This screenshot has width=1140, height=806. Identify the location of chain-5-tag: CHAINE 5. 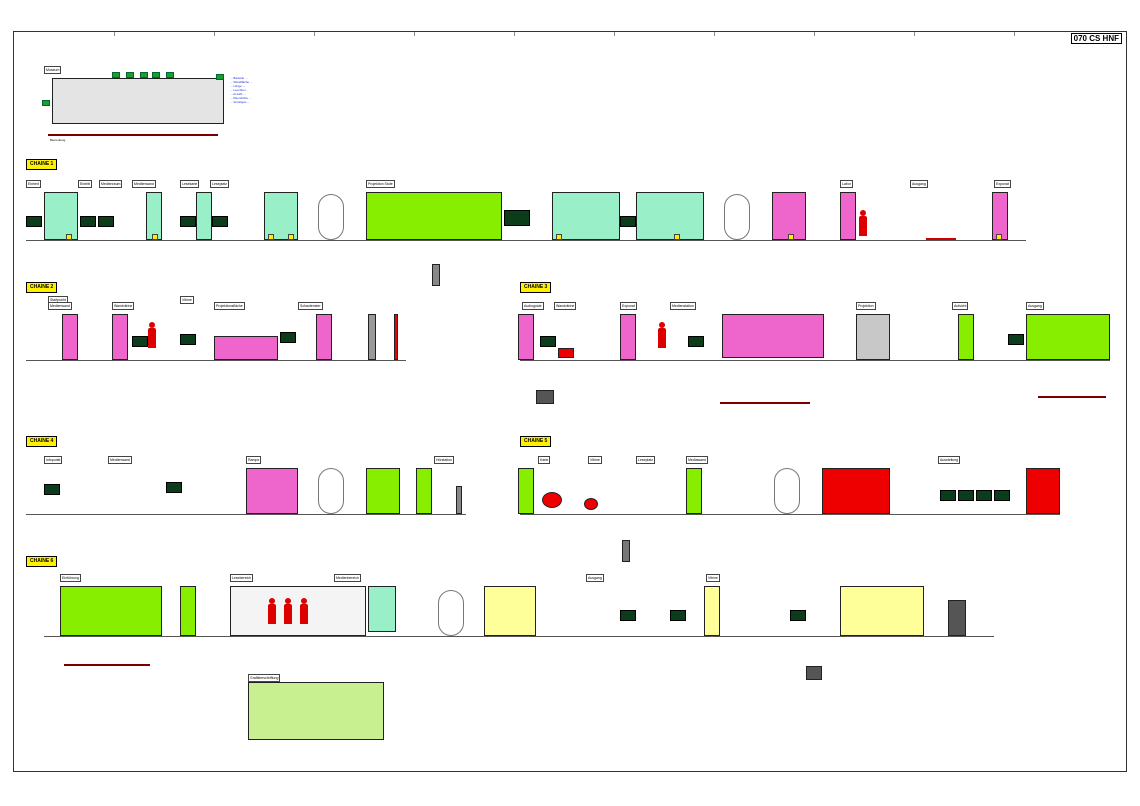
(536, 441).